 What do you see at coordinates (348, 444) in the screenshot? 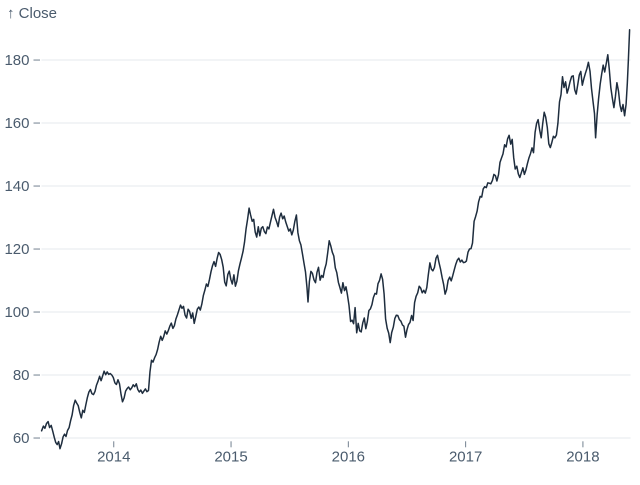
I see `x-axis-tick-marks` at bounding box center [348, 444].